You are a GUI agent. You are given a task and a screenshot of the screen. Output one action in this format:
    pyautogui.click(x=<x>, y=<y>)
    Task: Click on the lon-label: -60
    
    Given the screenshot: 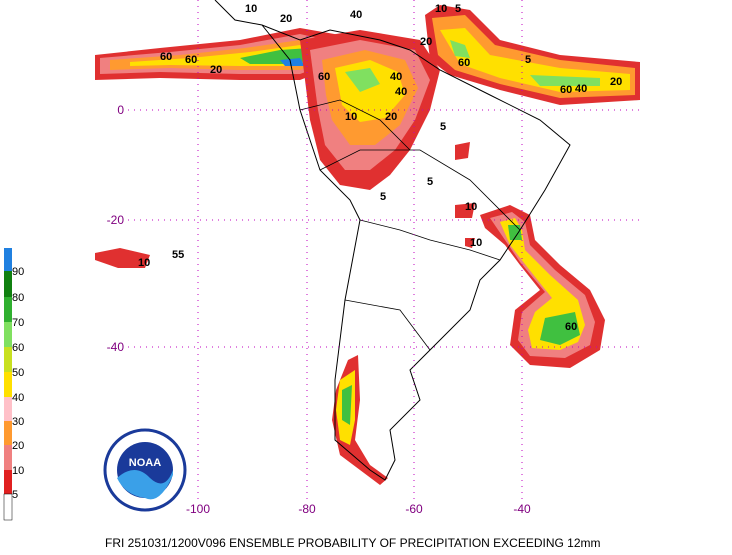 What is the action you would take?
    pyautogui.click(x=414, y=509)
    